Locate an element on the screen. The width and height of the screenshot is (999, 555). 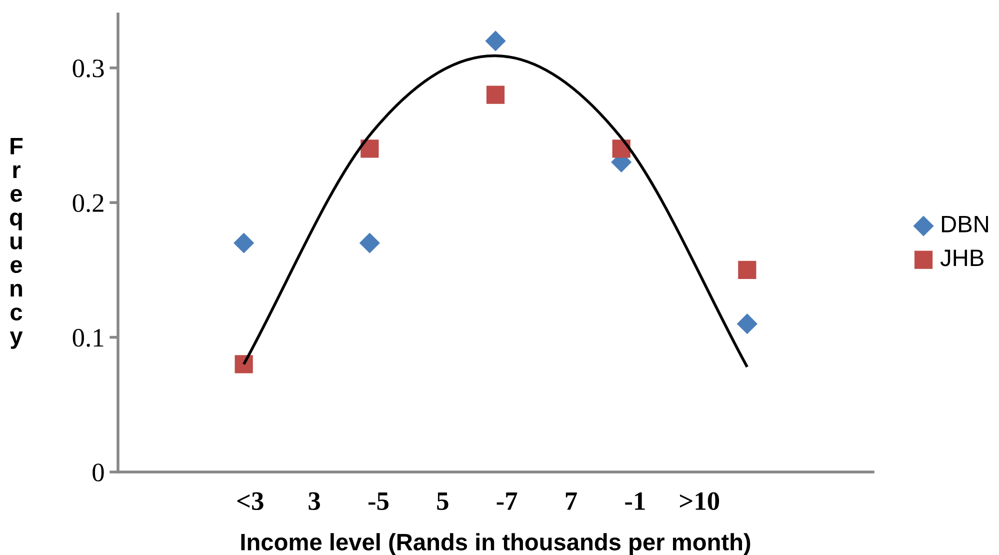
text: >10 is located at coordinates (700, 501).